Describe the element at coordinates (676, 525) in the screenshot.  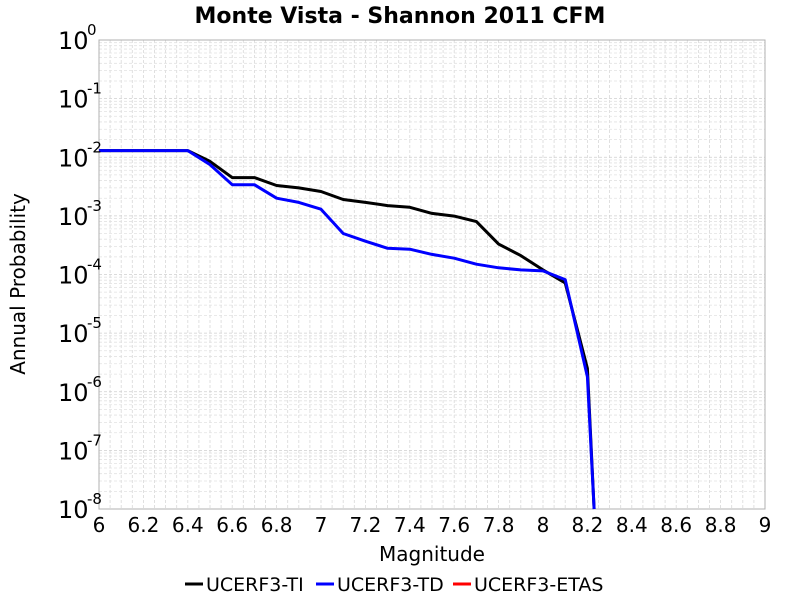
I see `x-tick-label: 8.6` at that location.